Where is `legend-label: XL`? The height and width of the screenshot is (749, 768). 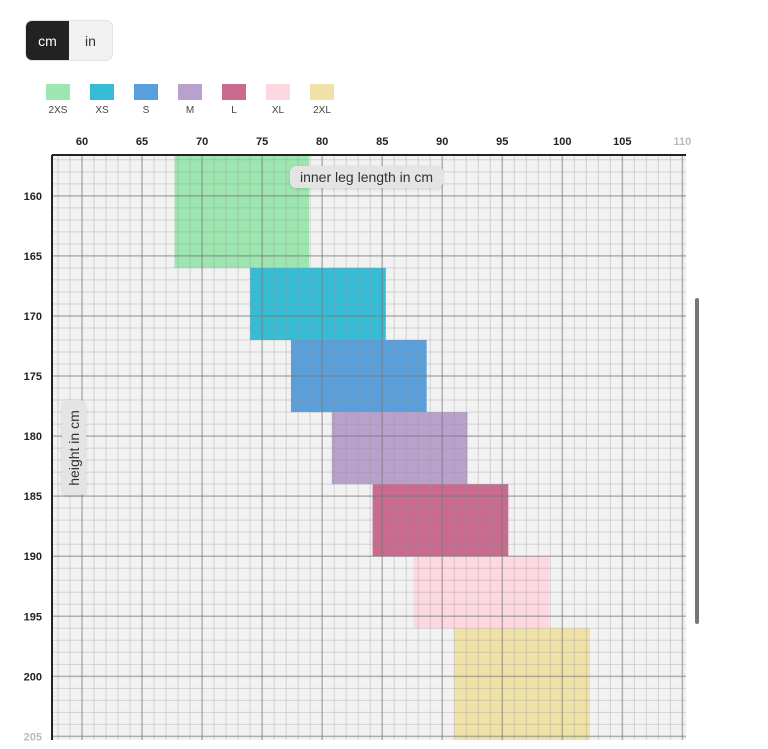 legend-label: XL is located at coordinates (278, 110).